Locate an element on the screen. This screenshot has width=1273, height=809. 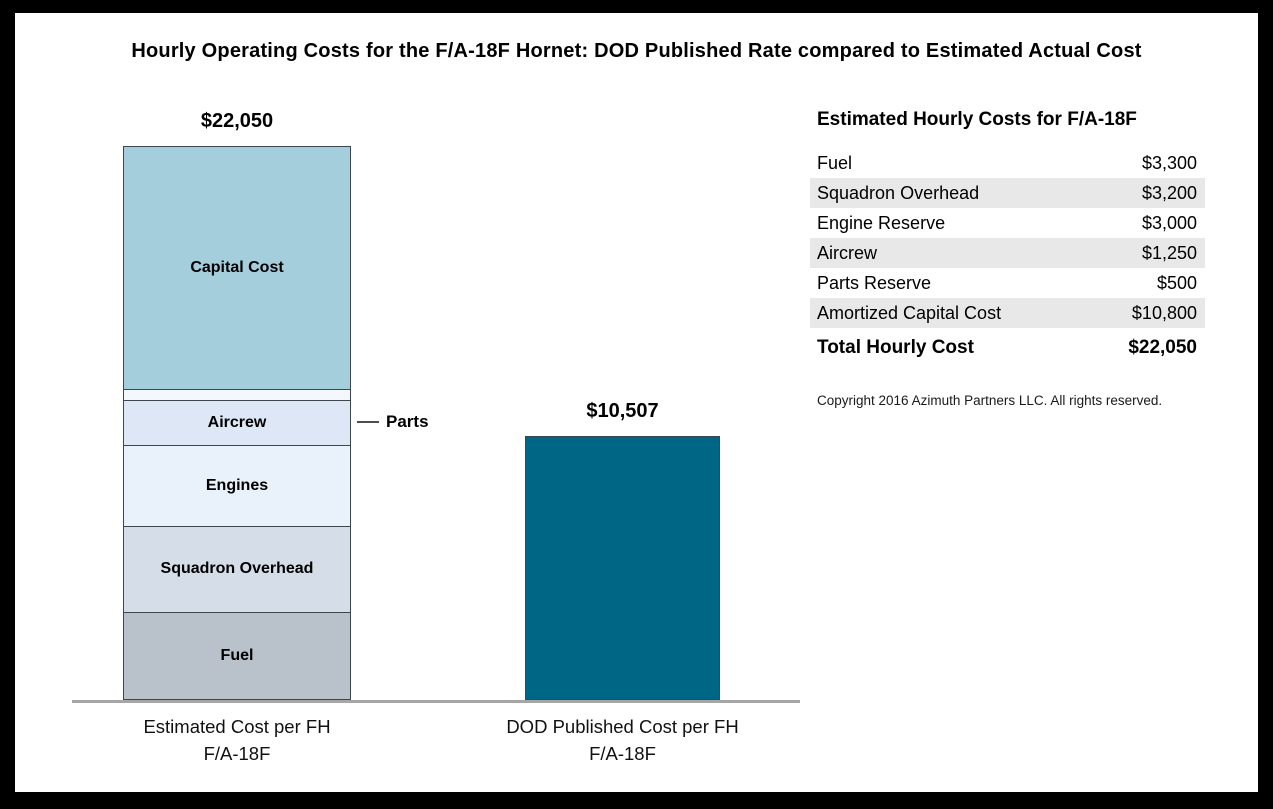
parts-callout: Parts is located at coordinates (393, 422).